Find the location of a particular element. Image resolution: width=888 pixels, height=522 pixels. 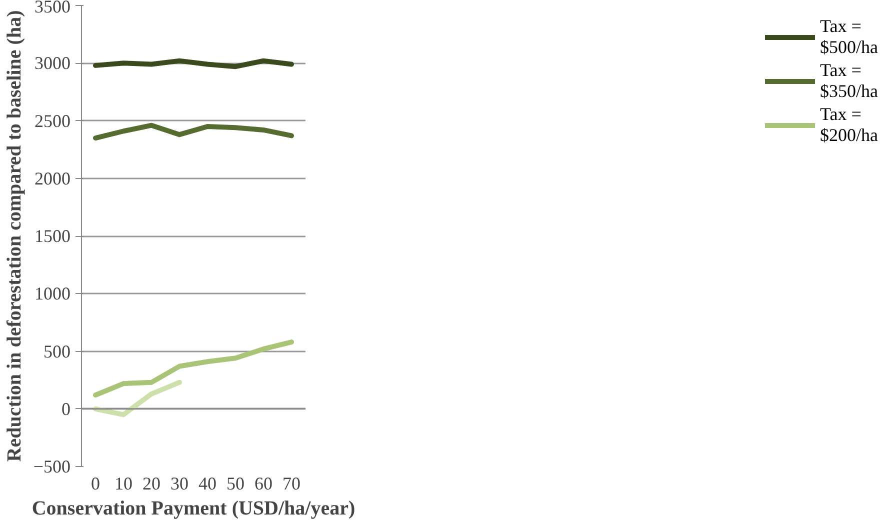

x-tick-label: 40 is located at coordinates (207, 484).